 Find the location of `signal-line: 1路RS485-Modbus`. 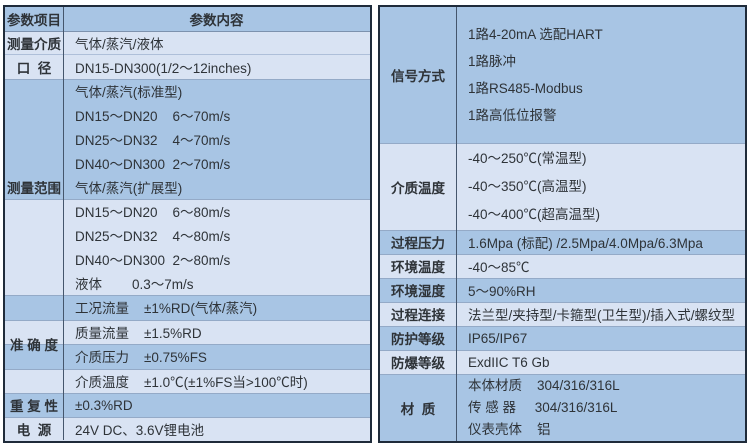

signal-line: 1路RS485-Modbus is located at coordinates (525, 88).